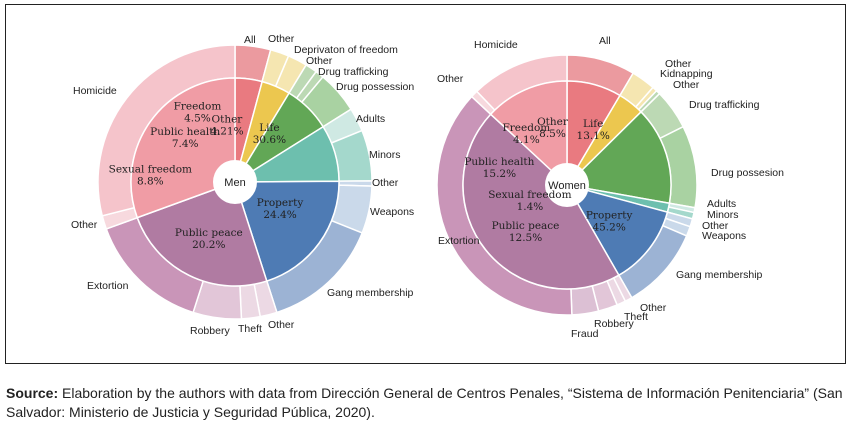  Describe the element at coordinates (346, 50) in the screenshot. I see `outer-slice-label: Deprivaton of freedom` at that location.